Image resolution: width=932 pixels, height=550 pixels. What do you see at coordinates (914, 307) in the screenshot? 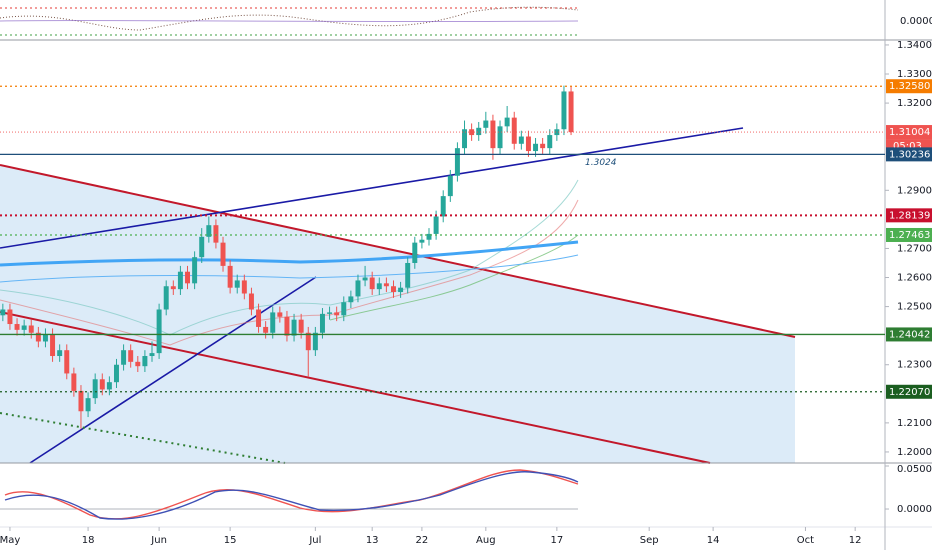
I see `y-tick-label: 1.25000` at bounding box center [914, 307].